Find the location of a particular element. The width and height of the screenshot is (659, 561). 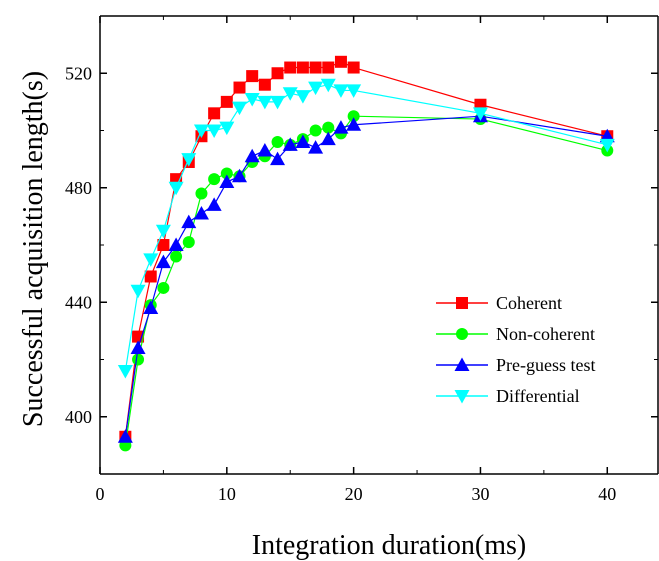

x-tick-label: 20 is located at coordinates (354, 494).